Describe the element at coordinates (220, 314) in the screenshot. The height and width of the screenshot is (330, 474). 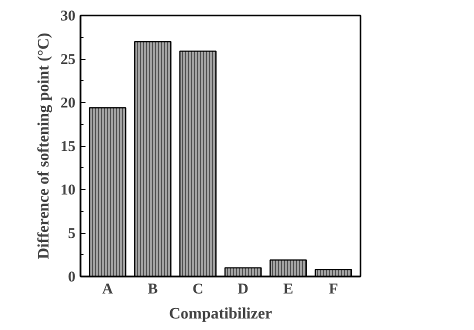
I see `x-axis-title: Compatibilizer` at that location.